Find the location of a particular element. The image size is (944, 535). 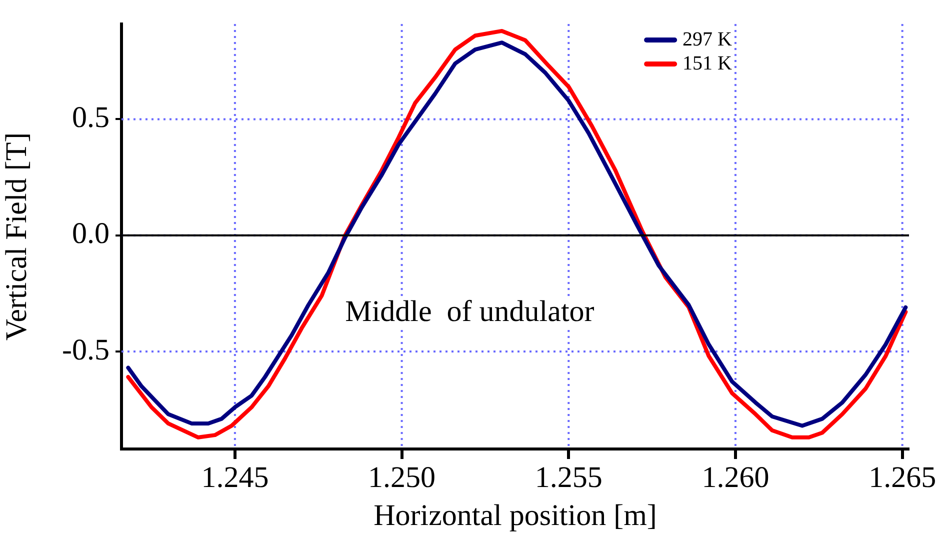

y-axis-title: Vertical Field [T] is located at coordinates (16, 236).